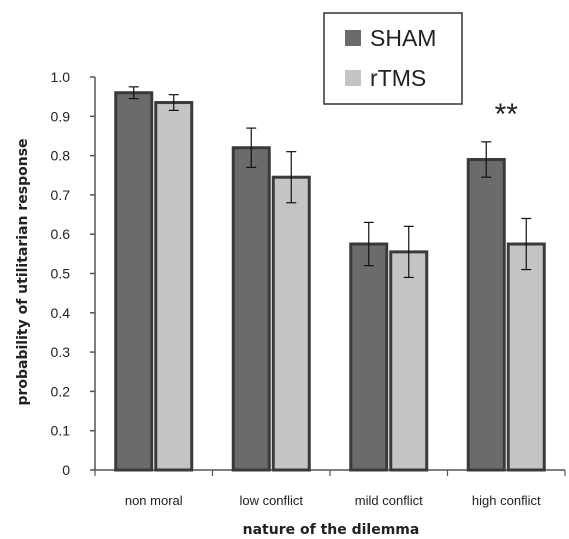 This screenshot has width=569, height=539. What do you see at coordinates (331, 530) in the screenshot?
I see `x-axis-title: nature of the dilemma` at bounding box center [331, 530].